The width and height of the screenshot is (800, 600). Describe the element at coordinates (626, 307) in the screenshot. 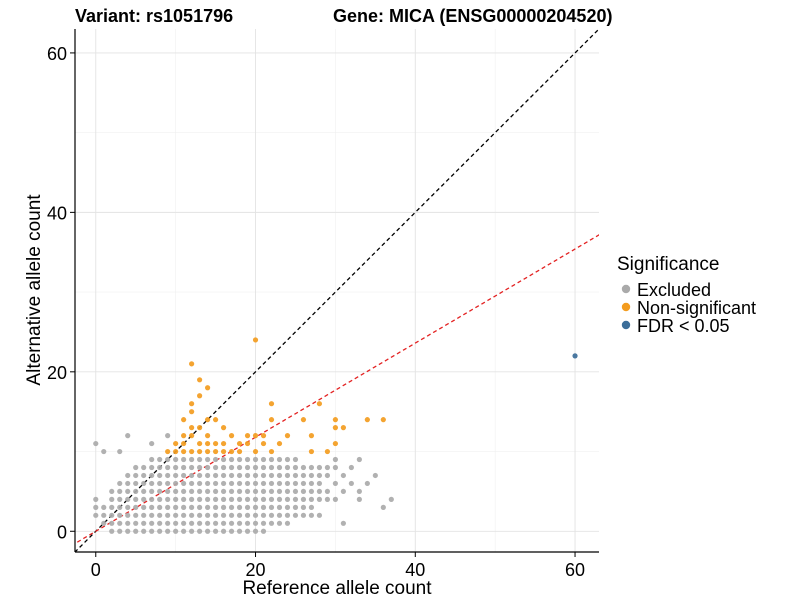

I see `legend-key` at that location.